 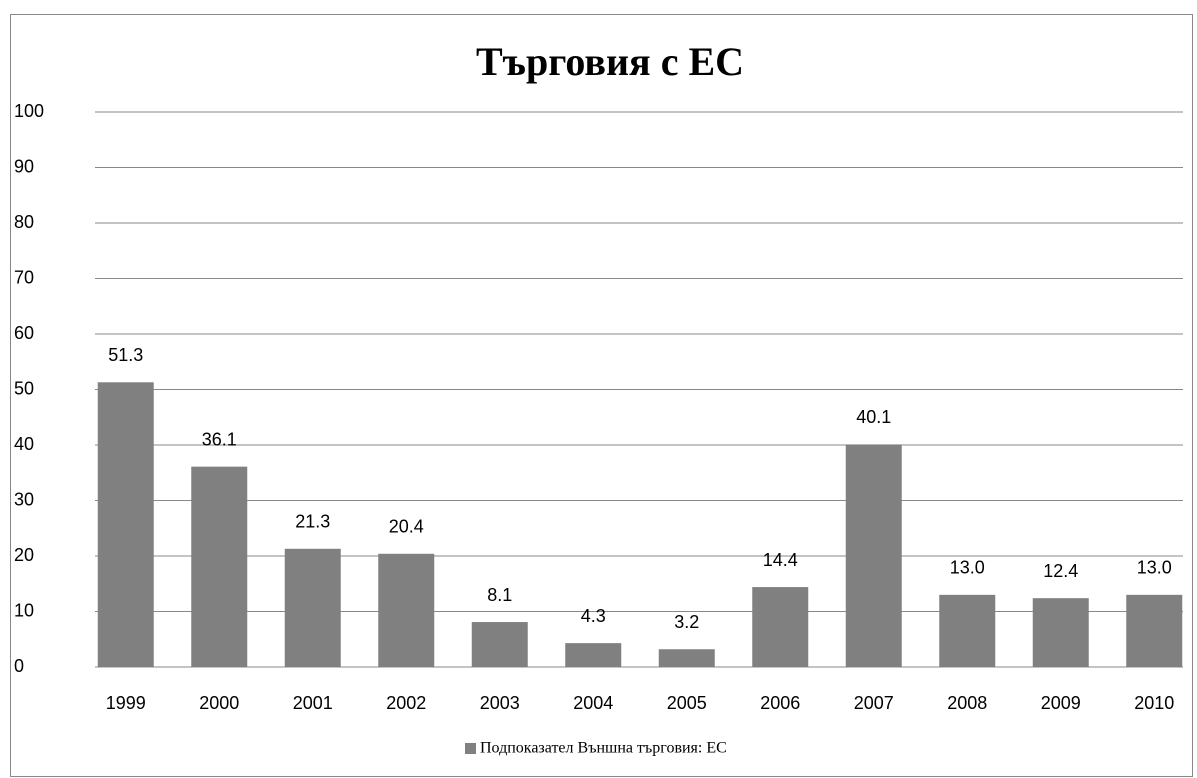 What do you see at coordinates (219, 703) in the screenshot?
I see `x-tick-label: 2000` at bounding box center [219, 703].